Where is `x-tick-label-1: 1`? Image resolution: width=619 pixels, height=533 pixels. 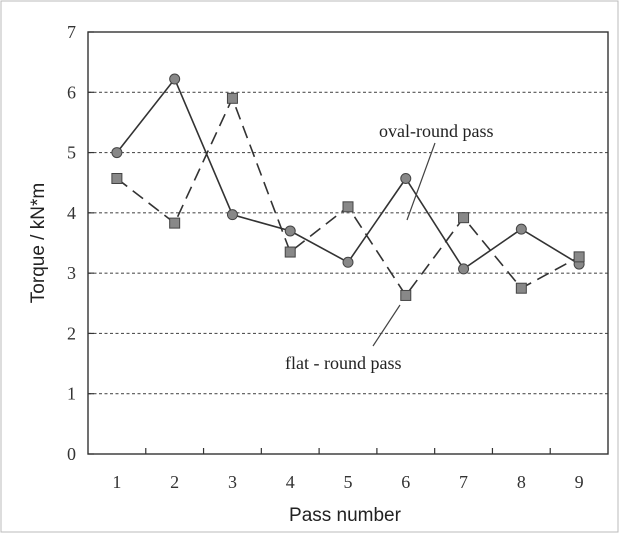
x-tick-label-1: 1 is located at coordinates (116, 482).